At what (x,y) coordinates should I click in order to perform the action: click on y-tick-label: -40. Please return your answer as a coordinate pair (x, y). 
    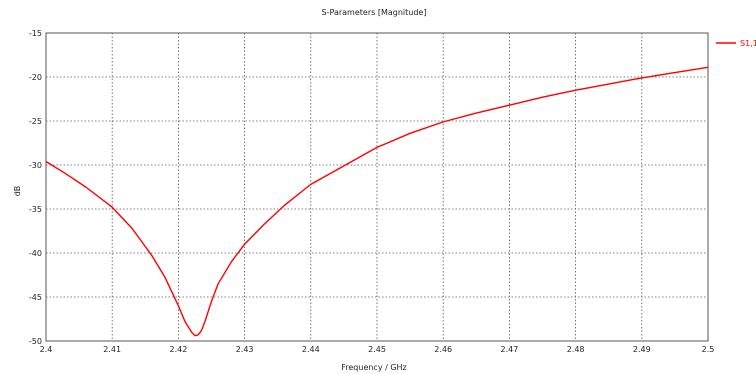
    Looking at the image, I should click on (35, 253).